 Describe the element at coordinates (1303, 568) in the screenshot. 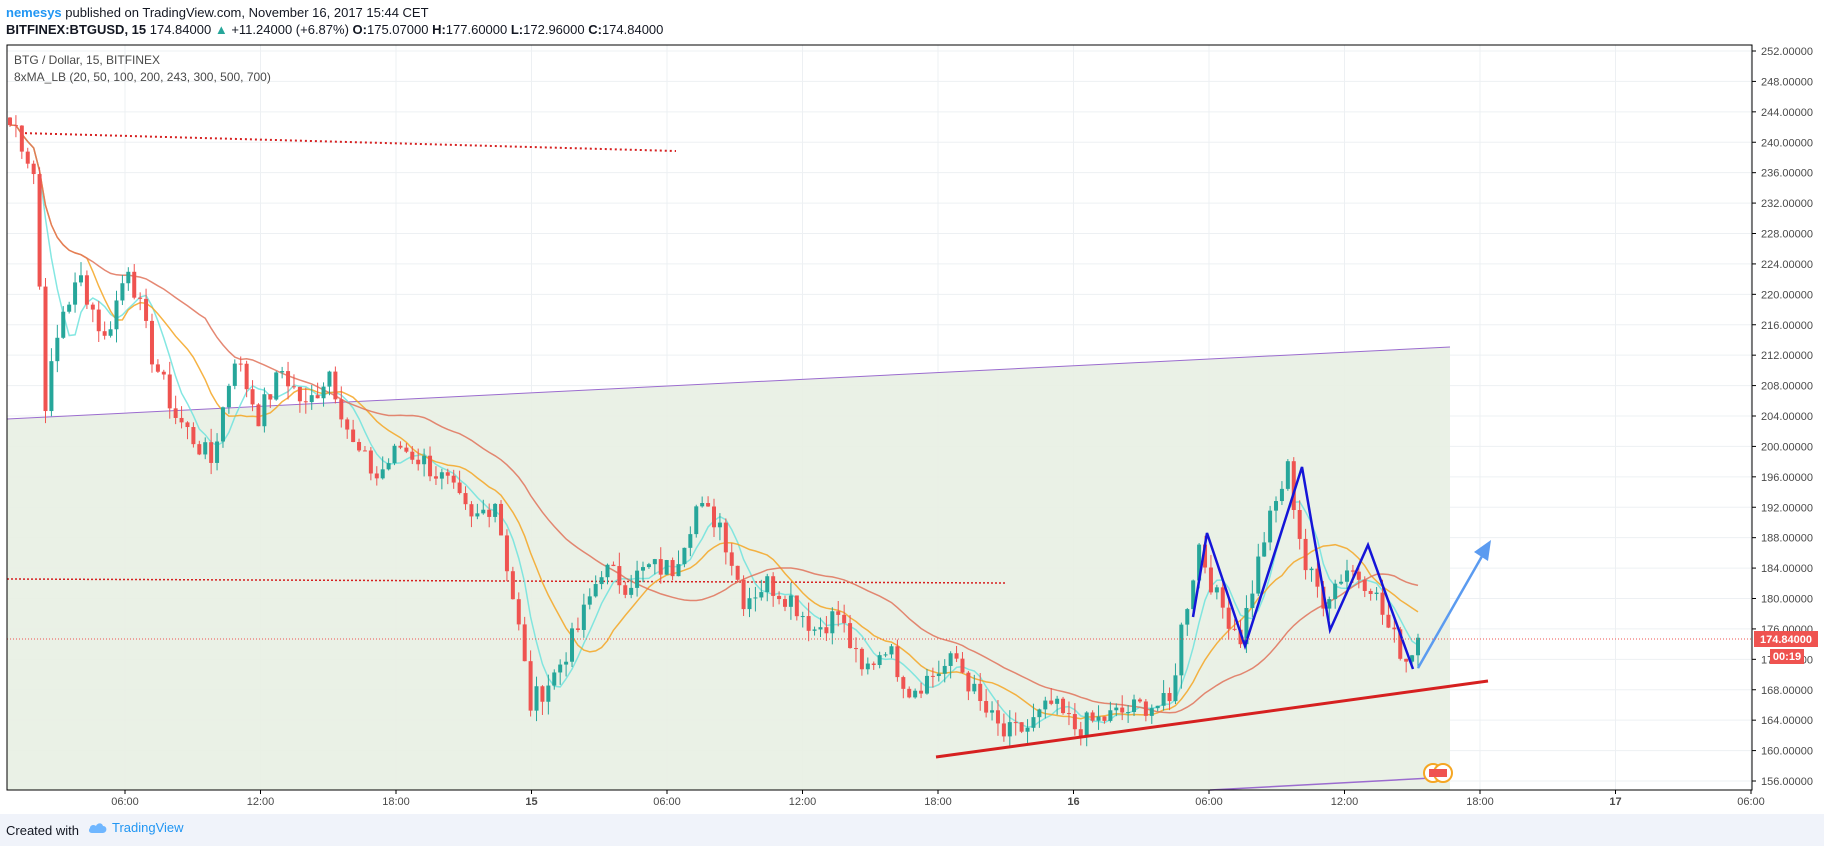

I see `zigzag-pattern` at that location.